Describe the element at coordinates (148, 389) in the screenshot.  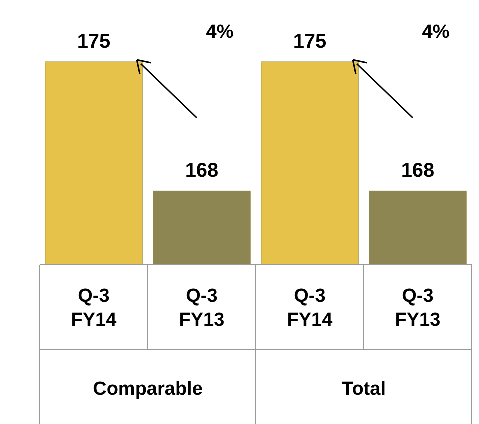
I see `text: Comparable` at that location.